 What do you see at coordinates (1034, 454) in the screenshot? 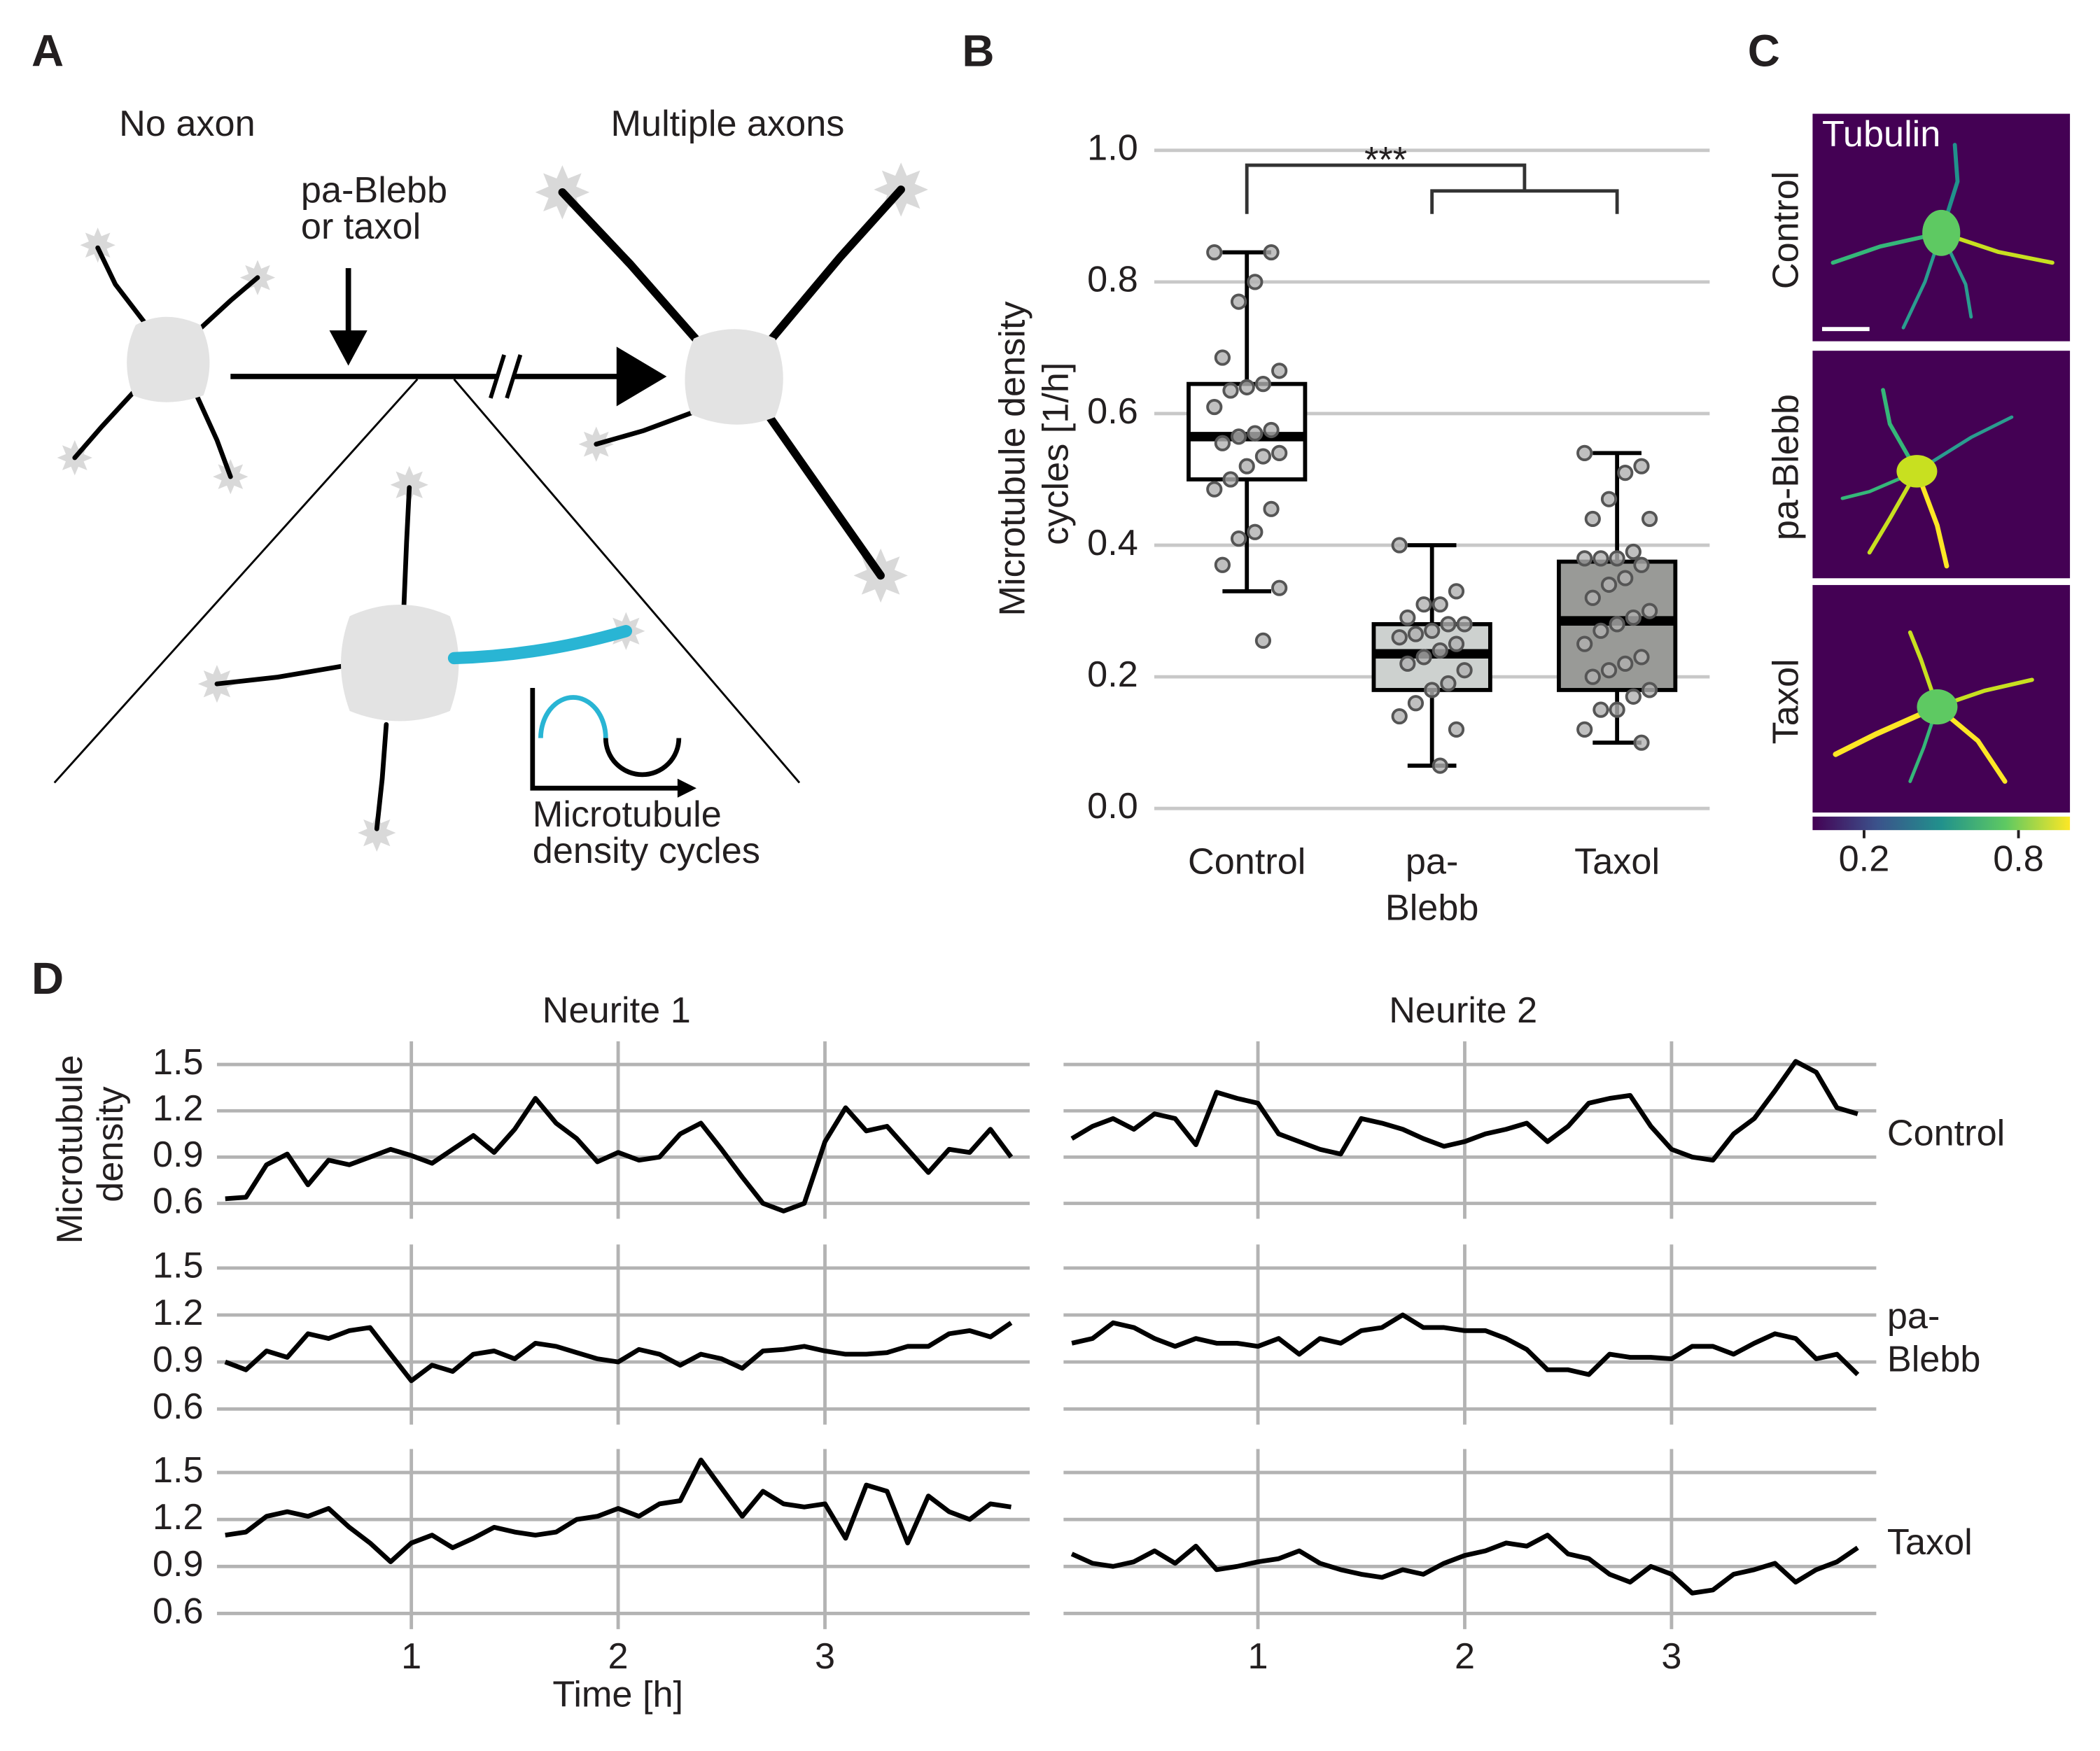
I see `y-axis-label: Microtubule density cycles [1/h]` at bounding box center [1034, 454].